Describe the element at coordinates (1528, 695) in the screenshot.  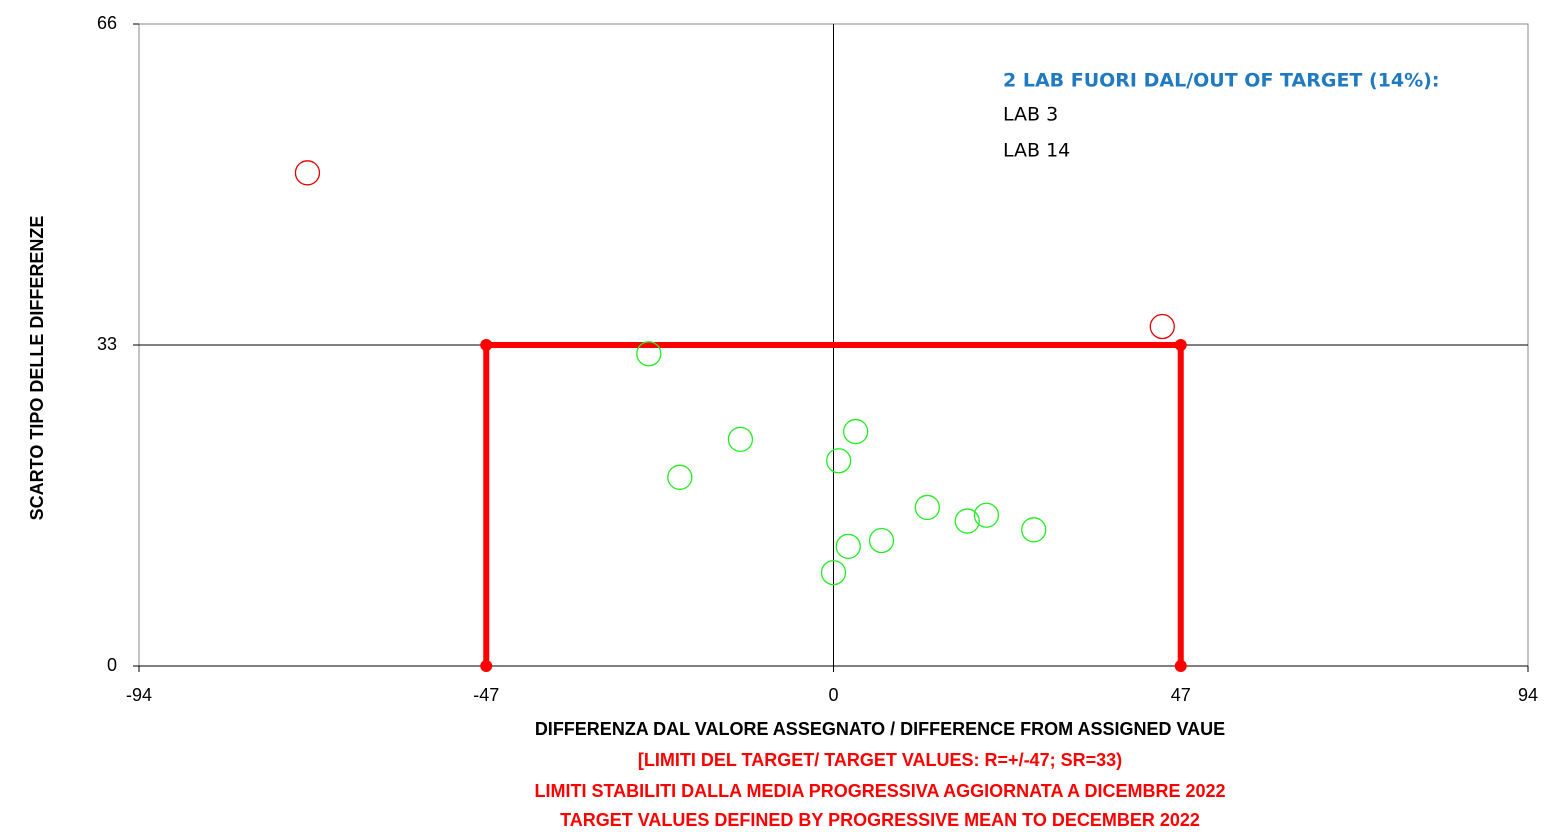
I see `x-tick-label: 94` at that location.